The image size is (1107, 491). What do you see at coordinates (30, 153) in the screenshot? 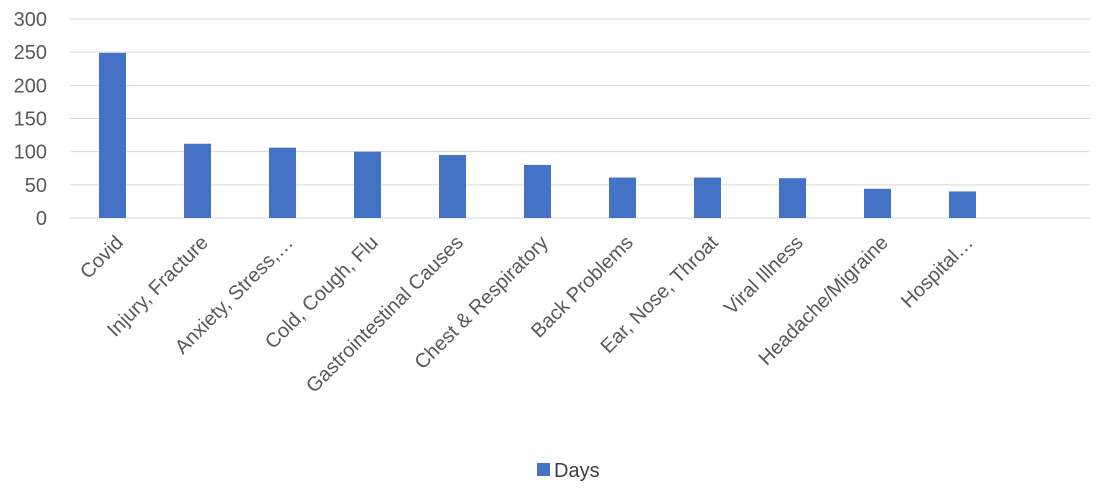
I see `y-tick-label-100: 100` at bounding box center [30, 153].